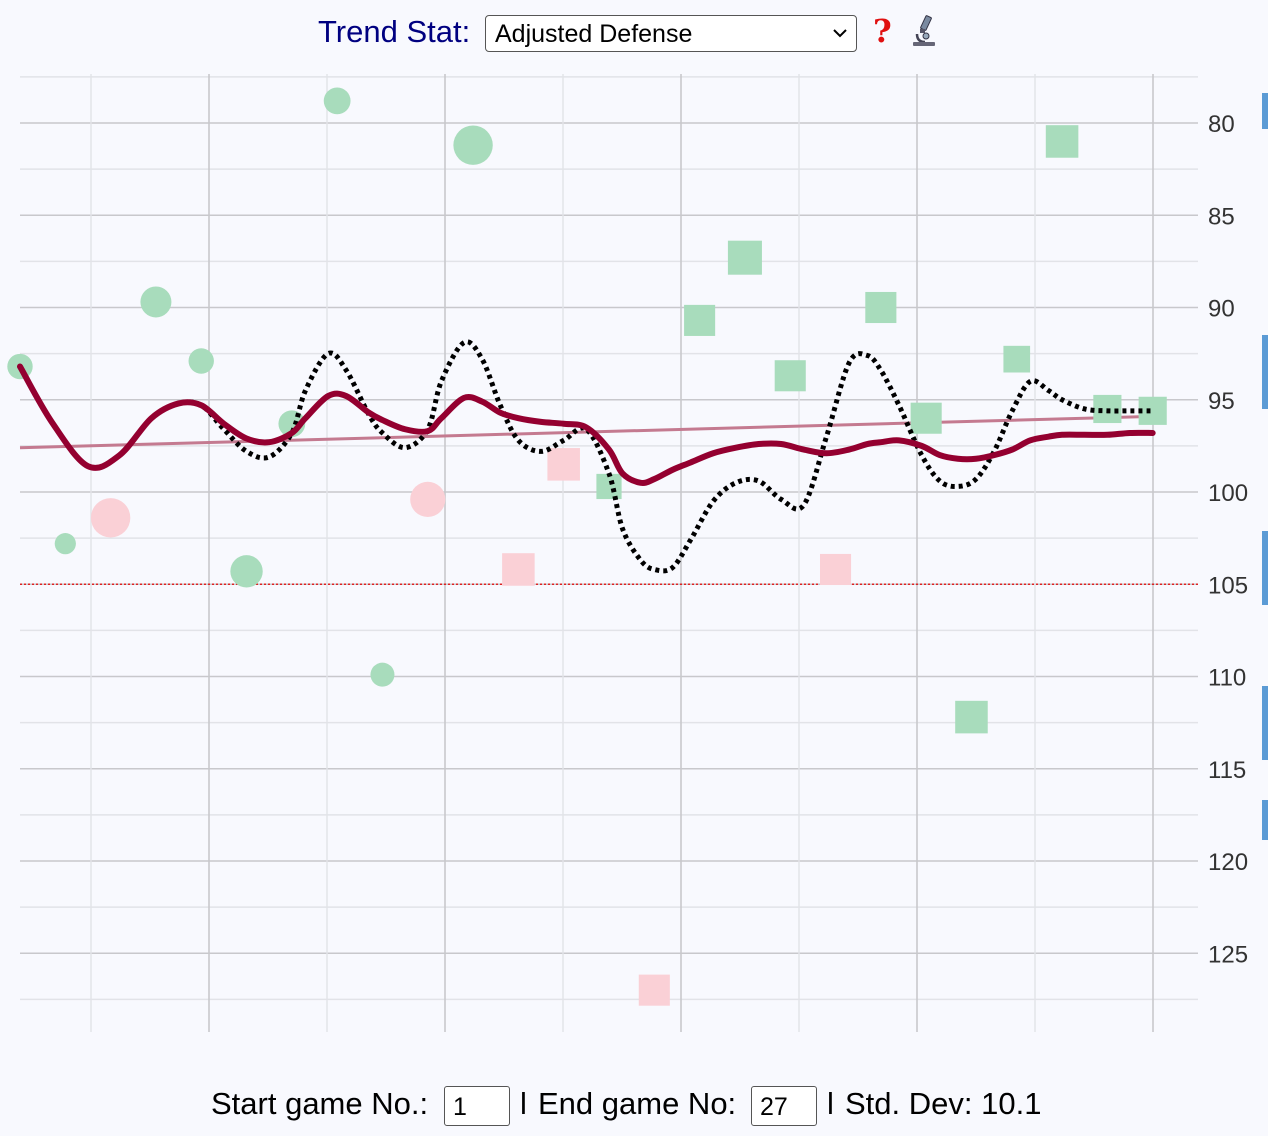 The width and height of the screenshot is (1268, 1136). I want to click on trend-stat-select: Adjusted Defense, so click(671, 33).